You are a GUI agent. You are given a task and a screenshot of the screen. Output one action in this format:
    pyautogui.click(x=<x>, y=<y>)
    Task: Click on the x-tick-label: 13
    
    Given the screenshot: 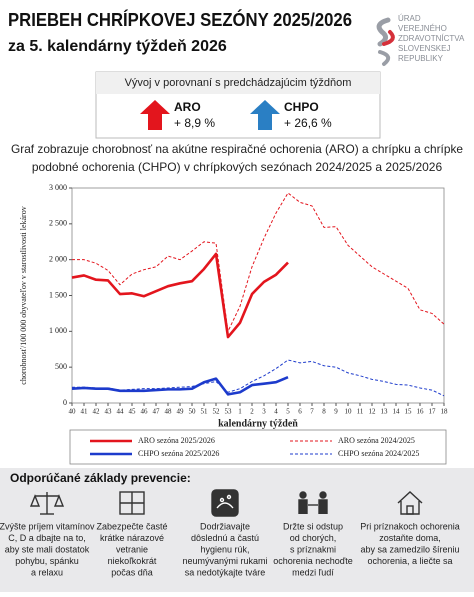 What is the action you would take?
    pyautogui.click(x=385, y=412)
    